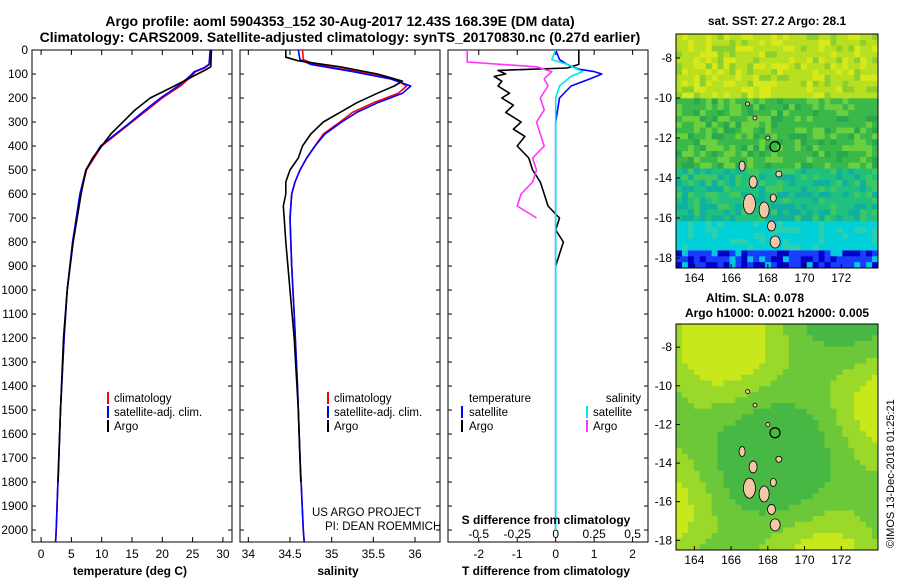  Describe the element at coordinates (14, 386) in the screenshot. I see `depth-tick-label: 1400` at that location.